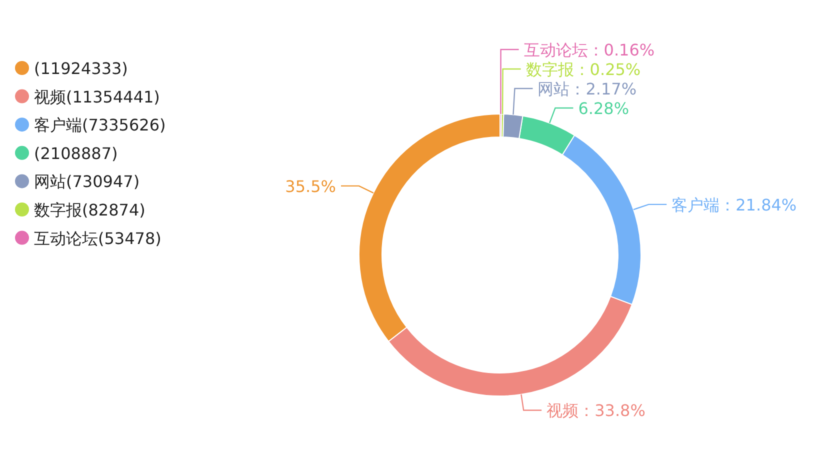 The image size is (840, 452). I want to click on category-label: 视频：33.8%, so click(596, 410).